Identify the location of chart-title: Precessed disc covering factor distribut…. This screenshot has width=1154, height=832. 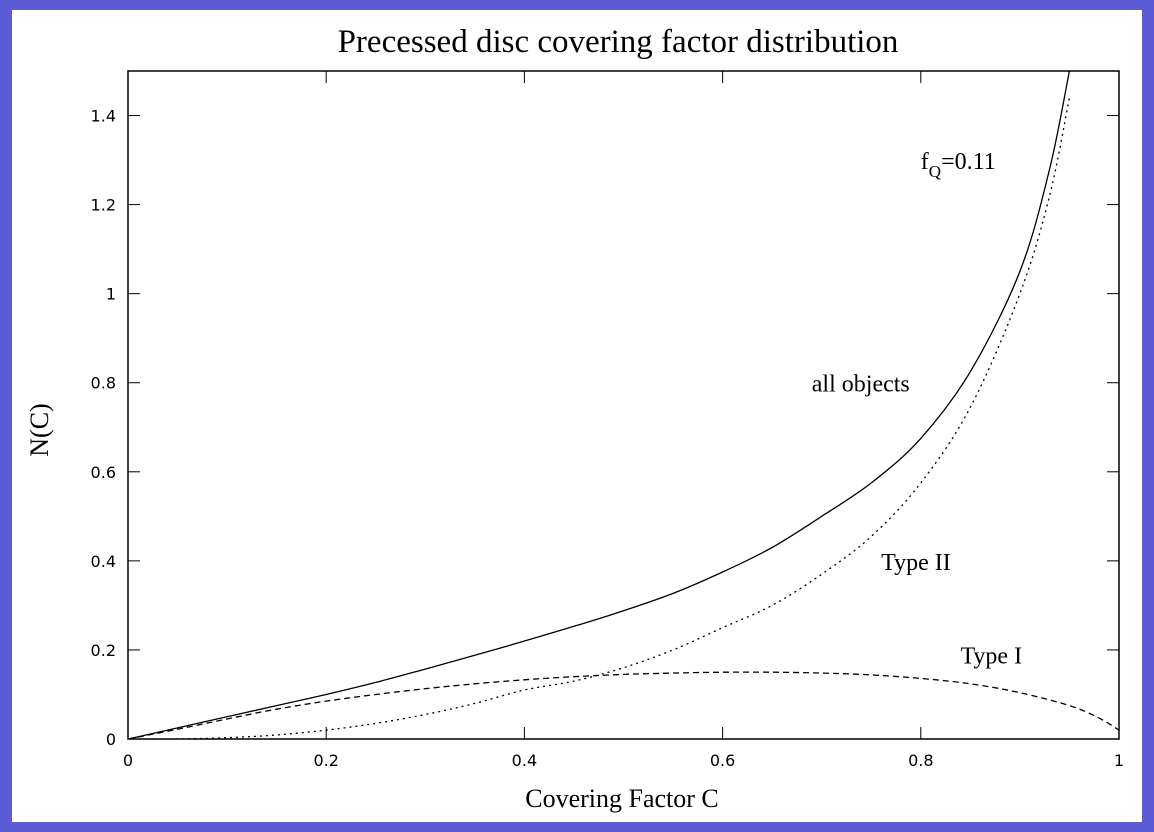
(618, 42).